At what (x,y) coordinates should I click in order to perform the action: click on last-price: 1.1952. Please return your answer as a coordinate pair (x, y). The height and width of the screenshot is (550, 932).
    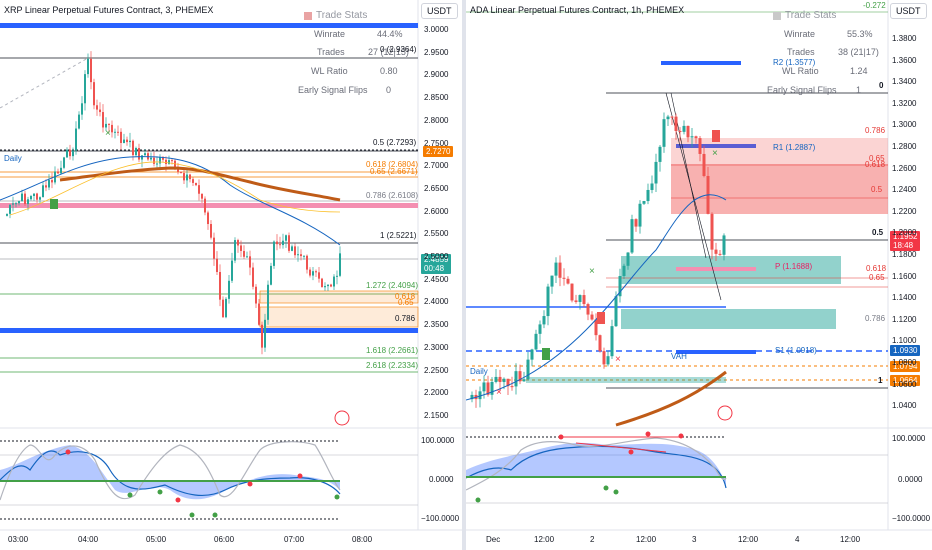
    Looking at the image, I should click on (905, 236).